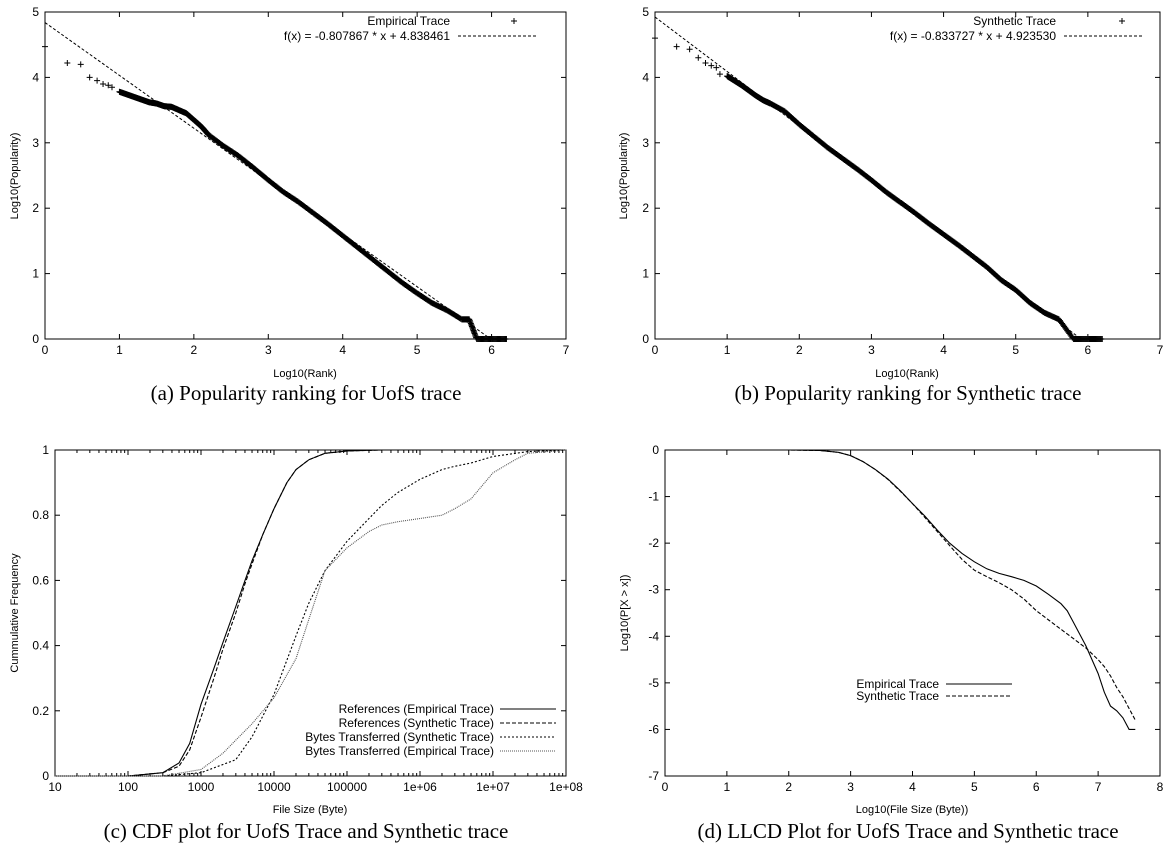 This screenshot has height=845, width=1166. What do you see at coordinates (347, 787) in the screenshot?
I see `x-tick-label: 100000` at bounding box center [347, 787].